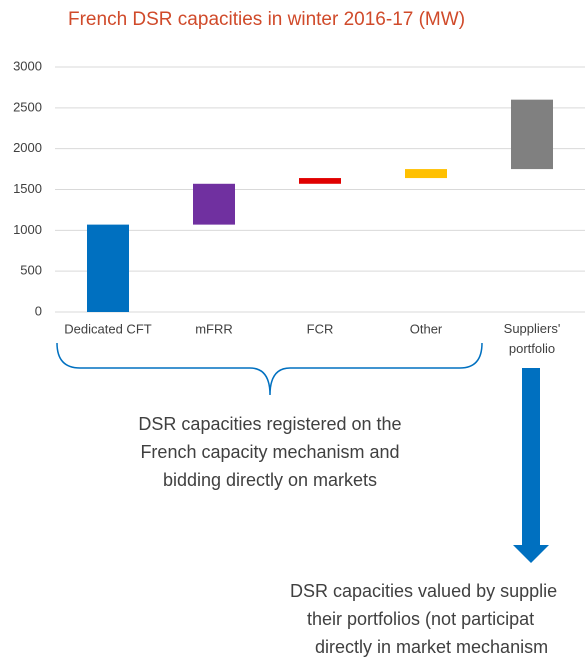 The width and height of the screenshot is (585, 663). What do you see at coordinates (27, 147) in the screenshot?
I see `y-tick-label: 2000` at bounding box center [27, 147].